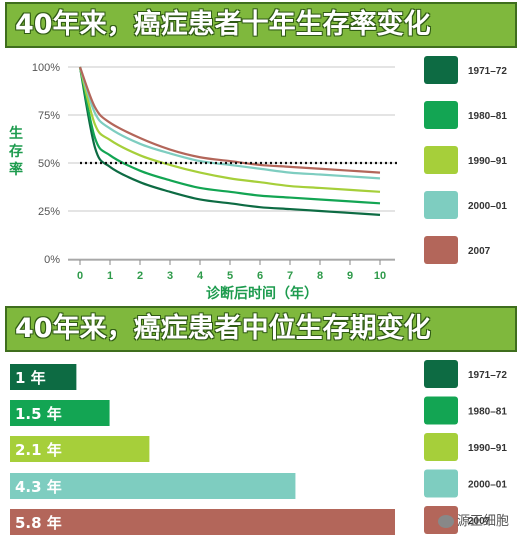  I want to click on x-tick-label: 8, so click(320, 276).